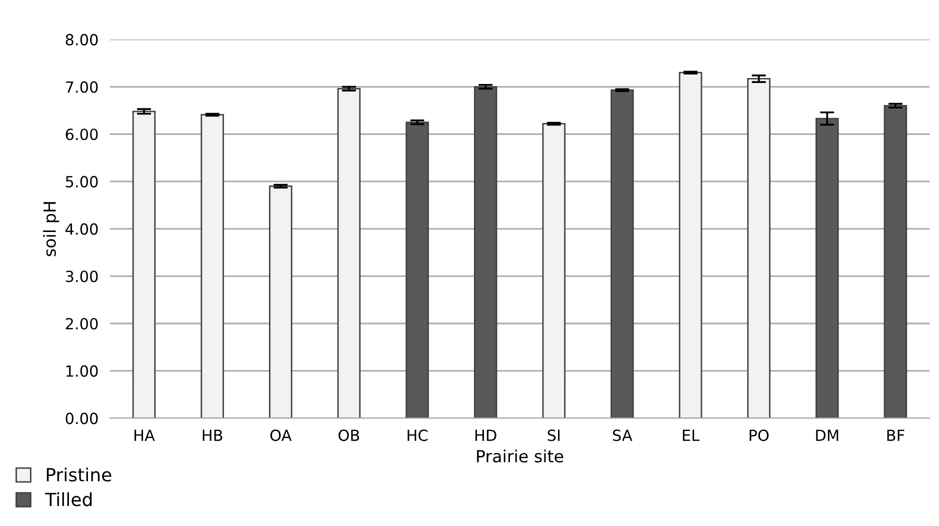  What do you see at coordinates (82, 40) in the screenshot?
I see `y-tick-label: 8.00` at bounding box center [82, 40].